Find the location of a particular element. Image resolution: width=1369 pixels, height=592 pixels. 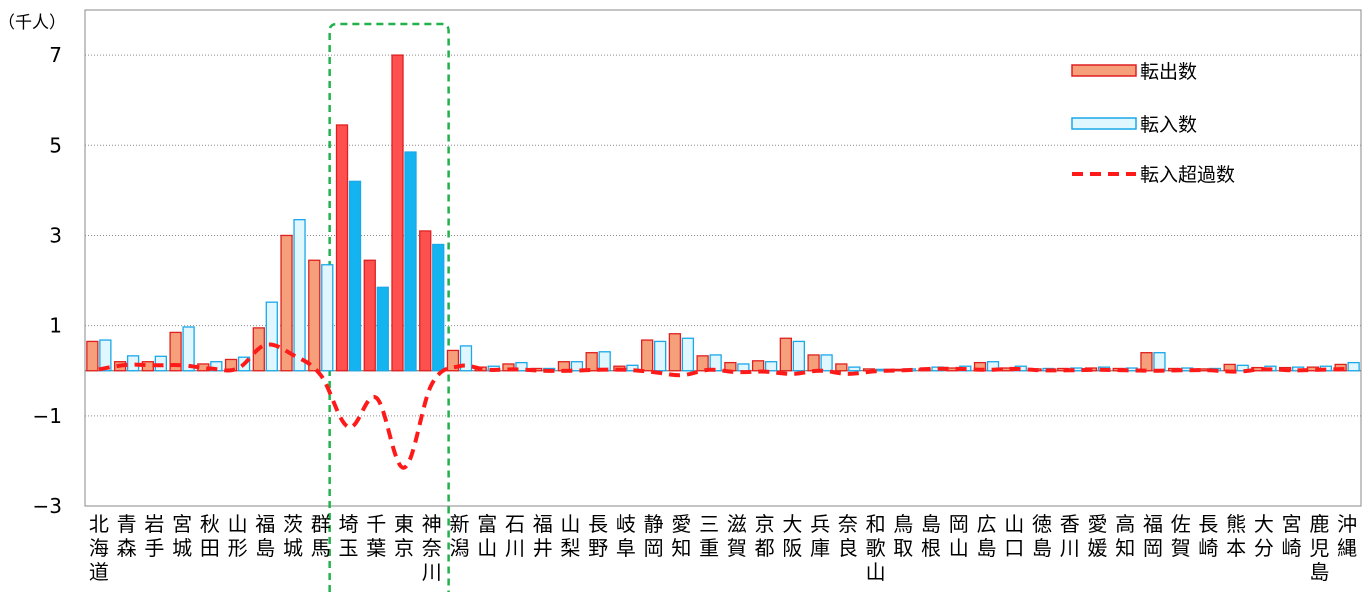

bar-outflow-神奈川 is located at coordinates (425, 301).